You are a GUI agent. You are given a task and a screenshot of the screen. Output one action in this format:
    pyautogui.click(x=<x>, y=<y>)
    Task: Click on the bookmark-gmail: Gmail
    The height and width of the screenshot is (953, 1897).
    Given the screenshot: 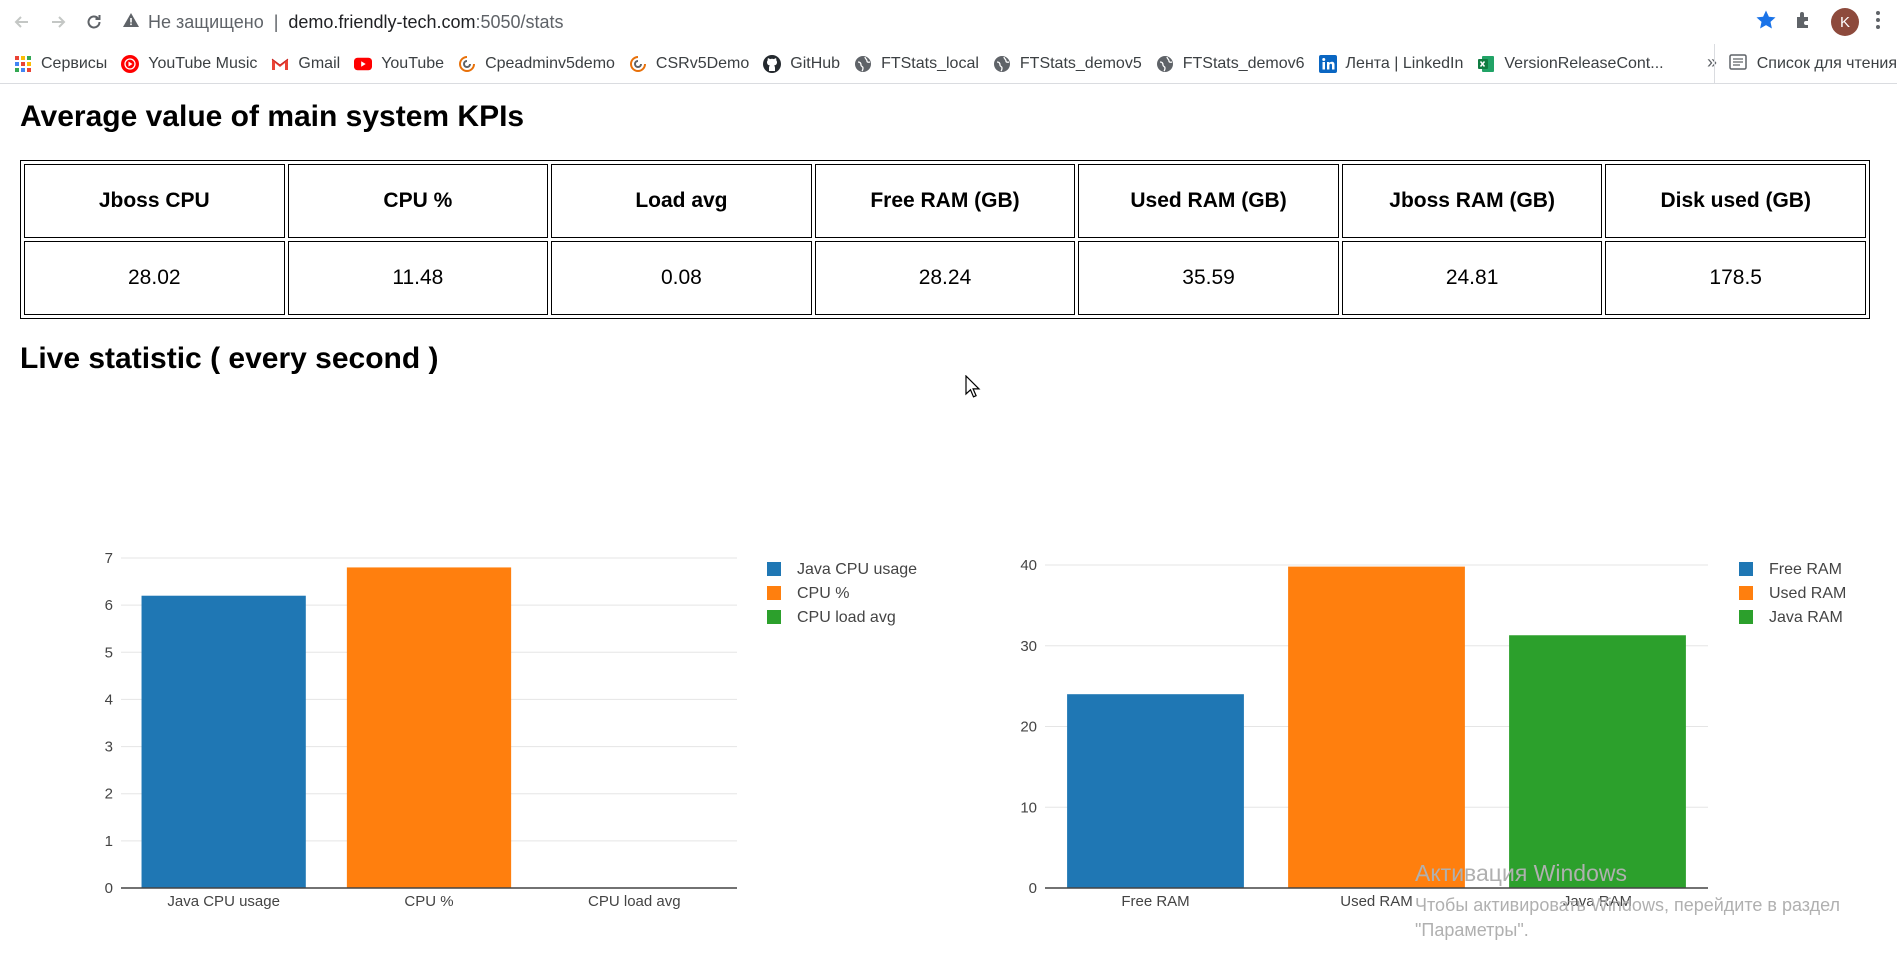 What is the action you would take?
    pyautogui.click(x=305, y=64)
    